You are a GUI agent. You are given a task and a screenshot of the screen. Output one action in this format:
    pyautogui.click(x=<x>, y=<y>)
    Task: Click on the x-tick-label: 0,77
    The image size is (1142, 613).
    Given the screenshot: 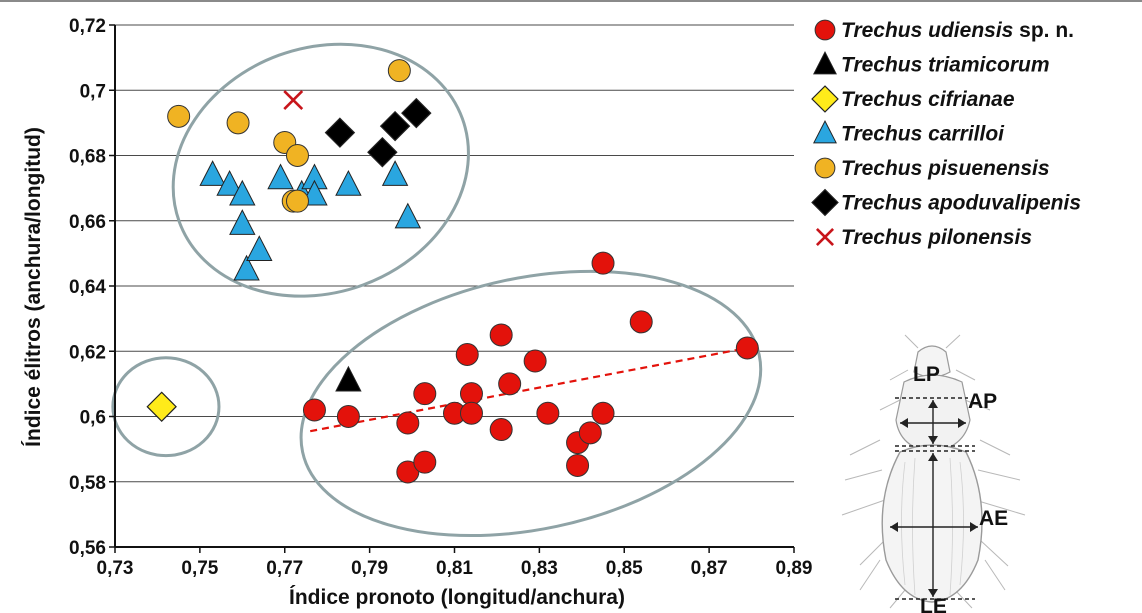 What is the action you would take?
    pyautogui.click(x=284, y=568)
    